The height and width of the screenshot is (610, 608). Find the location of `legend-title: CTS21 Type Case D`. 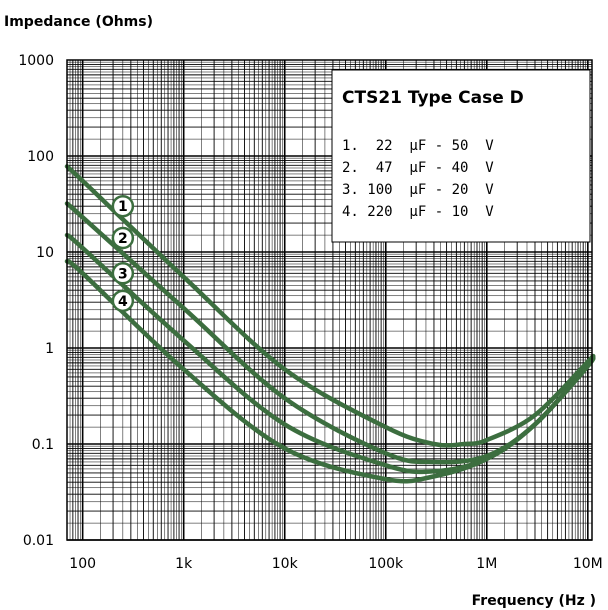

legend-title: CTS21 Type Case D is located at coordinates (433, 98).